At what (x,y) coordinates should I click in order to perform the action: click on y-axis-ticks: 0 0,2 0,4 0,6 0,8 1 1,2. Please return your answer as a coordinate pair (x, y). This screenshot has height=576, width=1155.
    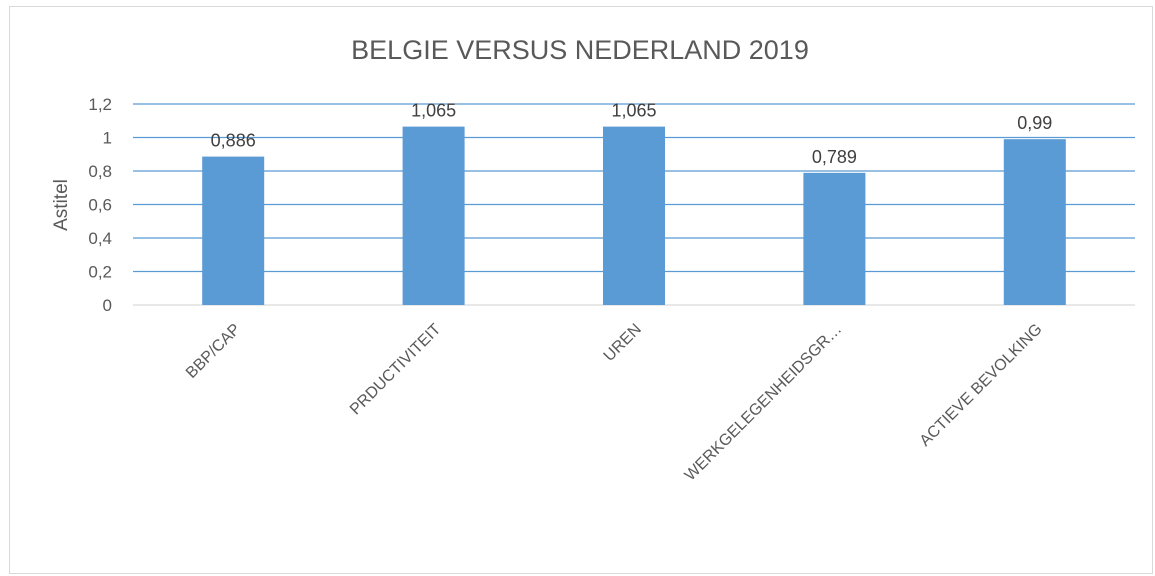
    Looking at the image, I should click on (100, 205).